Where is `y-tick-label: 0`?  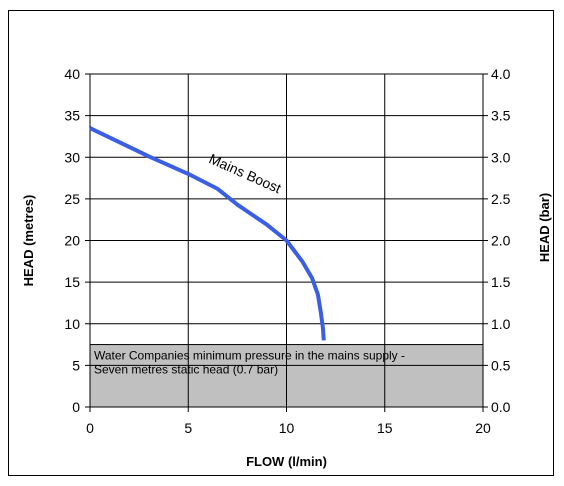 y-tick-label: 0 is located at coordinates (76, 407).